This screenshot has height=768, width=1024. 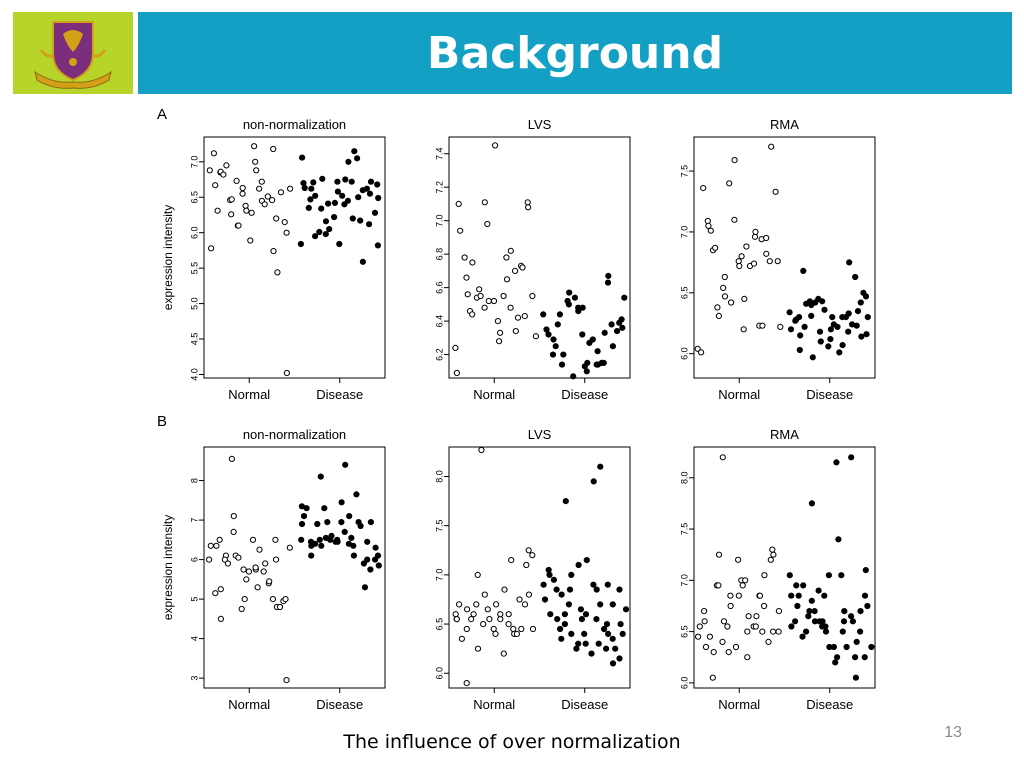 What do you see at coordinates (194, 162) in the screenshot?
I see `y-tick-label: 7.0` at bounding box center [194, 162].